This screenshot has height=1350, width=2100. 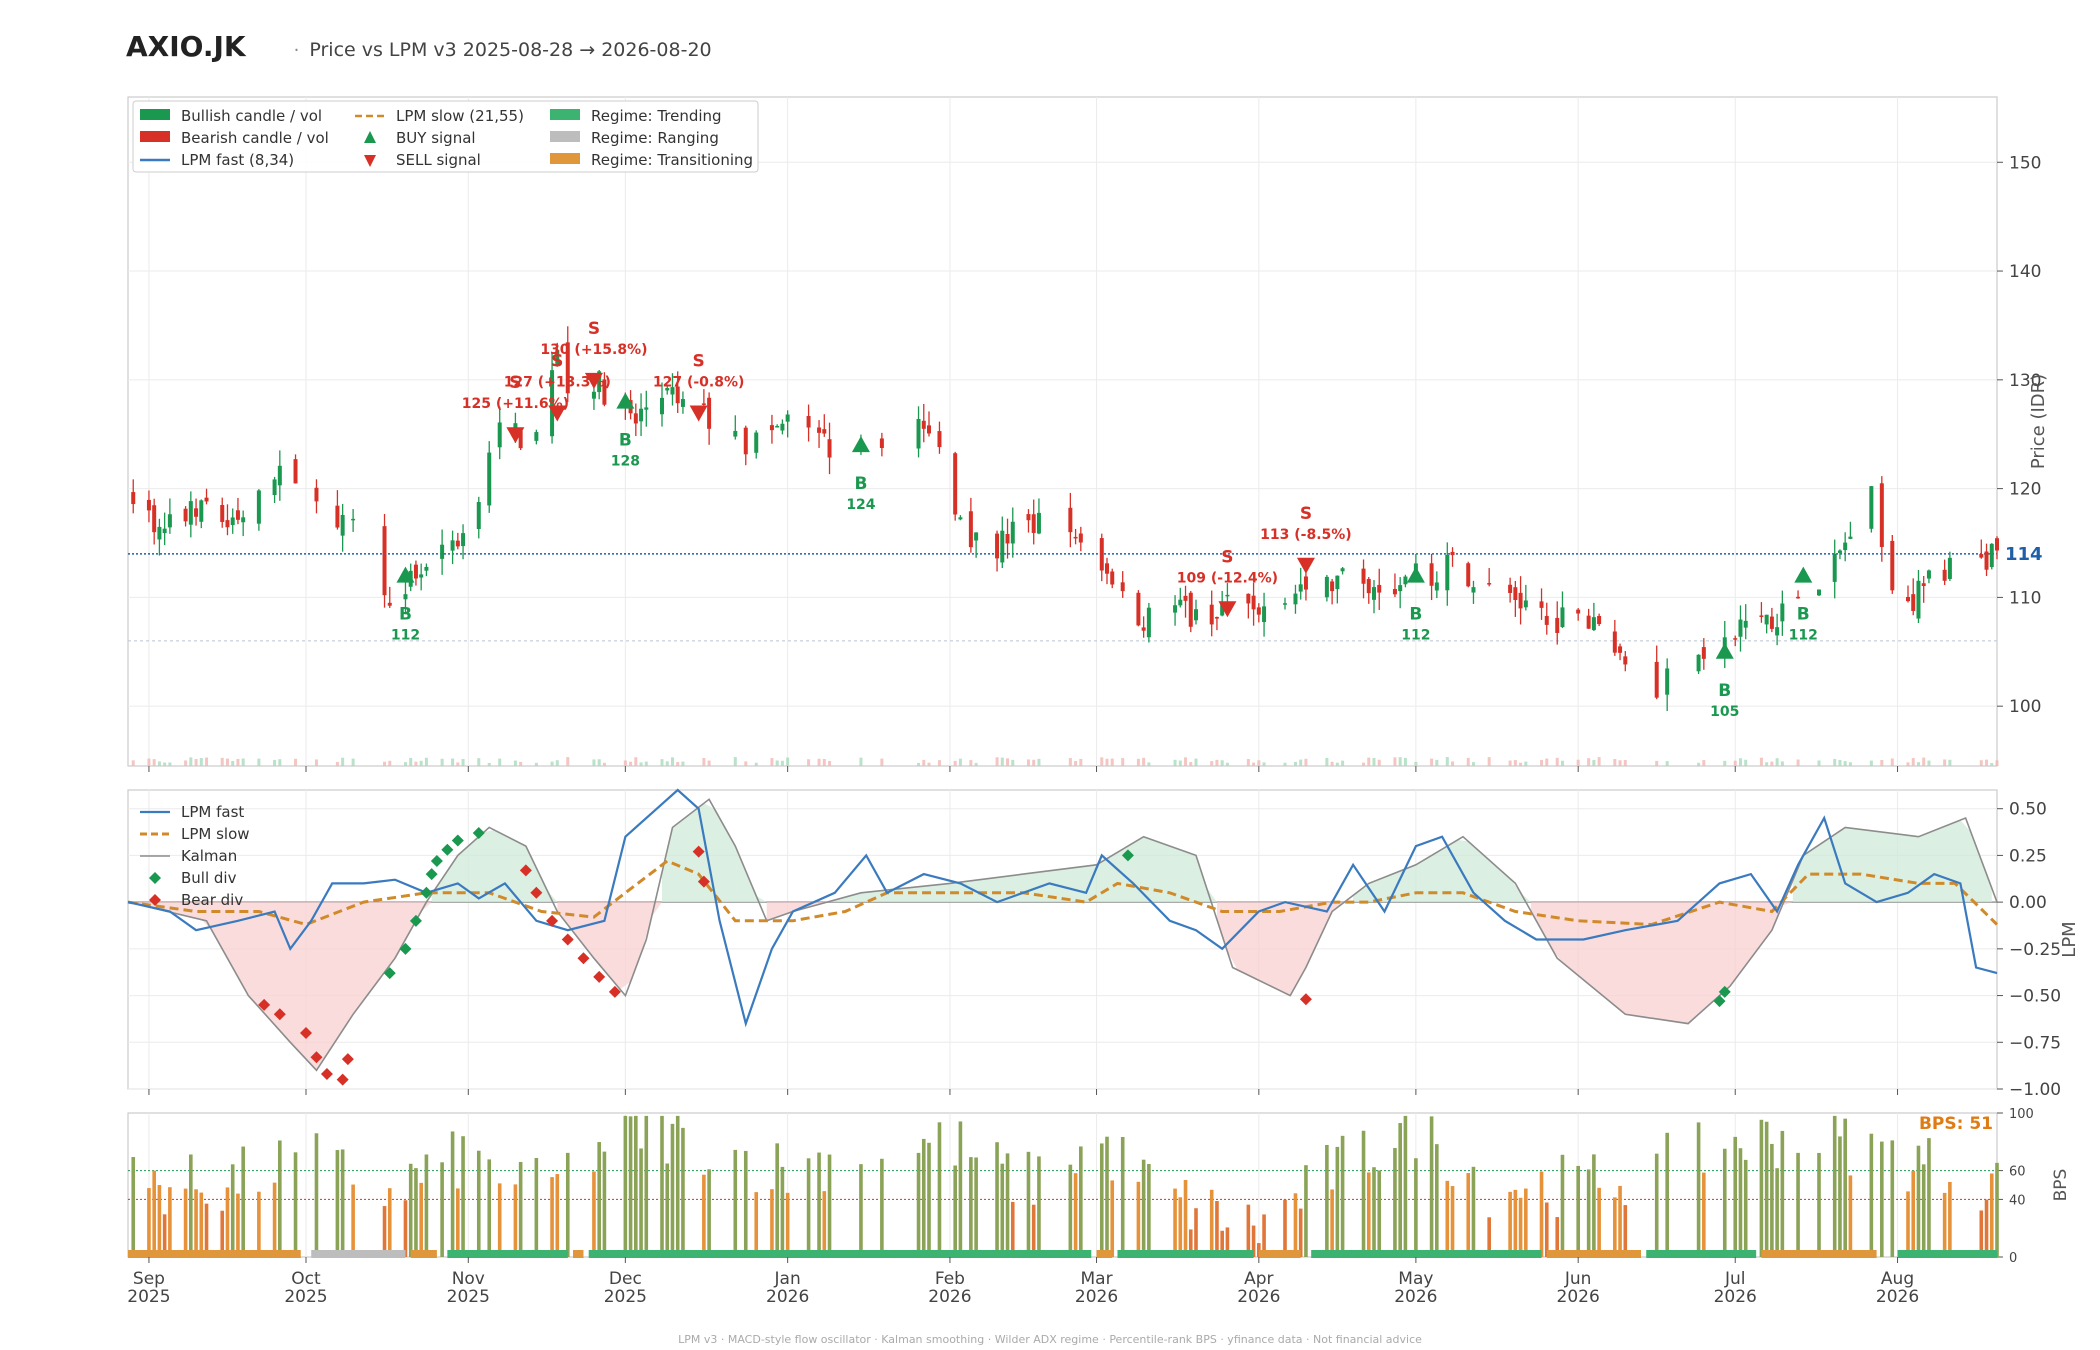 I want to click on lpm-ytick-label: −0.50, so click(x=2035, y=997).